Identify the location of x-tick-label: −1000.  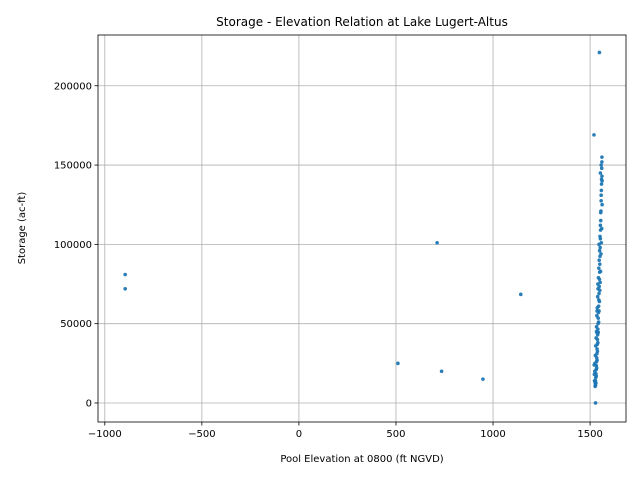
(105, 434).